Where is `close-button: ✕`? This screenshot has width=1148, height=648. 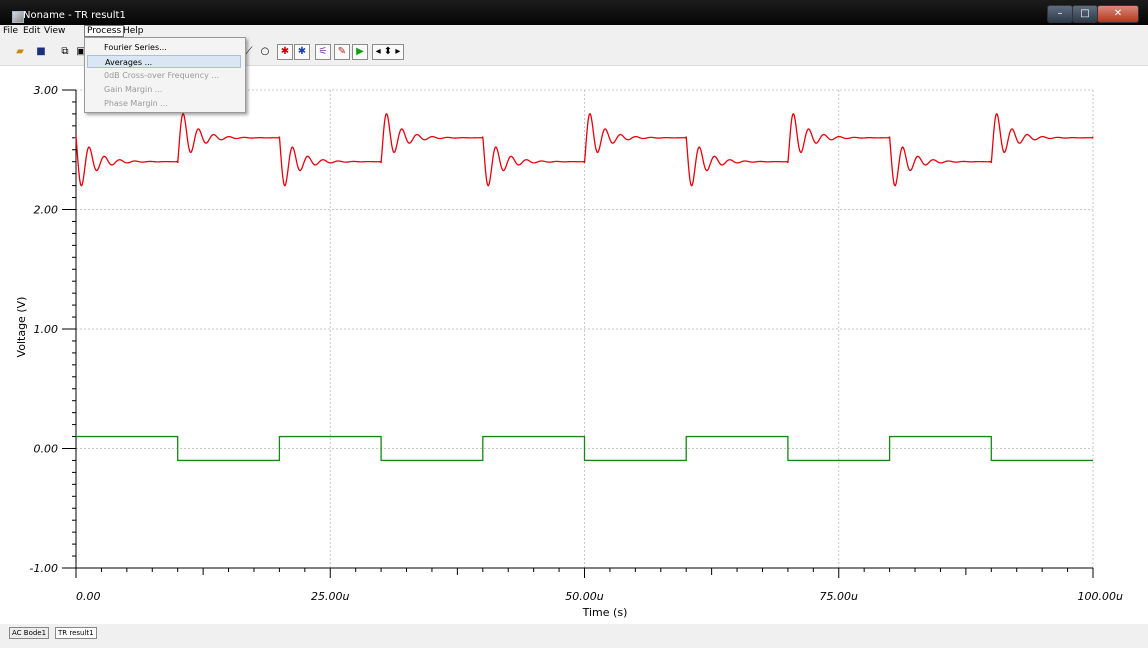 close-button: ✕ is located at coordinates (1118, 14).